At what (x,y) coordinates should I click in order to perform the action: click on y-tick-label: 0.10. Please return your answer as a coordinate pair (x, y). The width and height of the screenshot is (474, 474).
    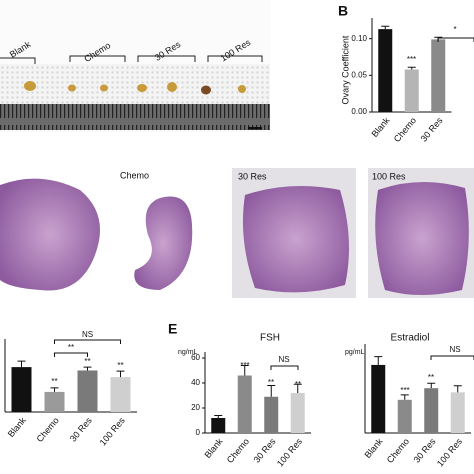
    Looking at the image, I should click on (359, 38).